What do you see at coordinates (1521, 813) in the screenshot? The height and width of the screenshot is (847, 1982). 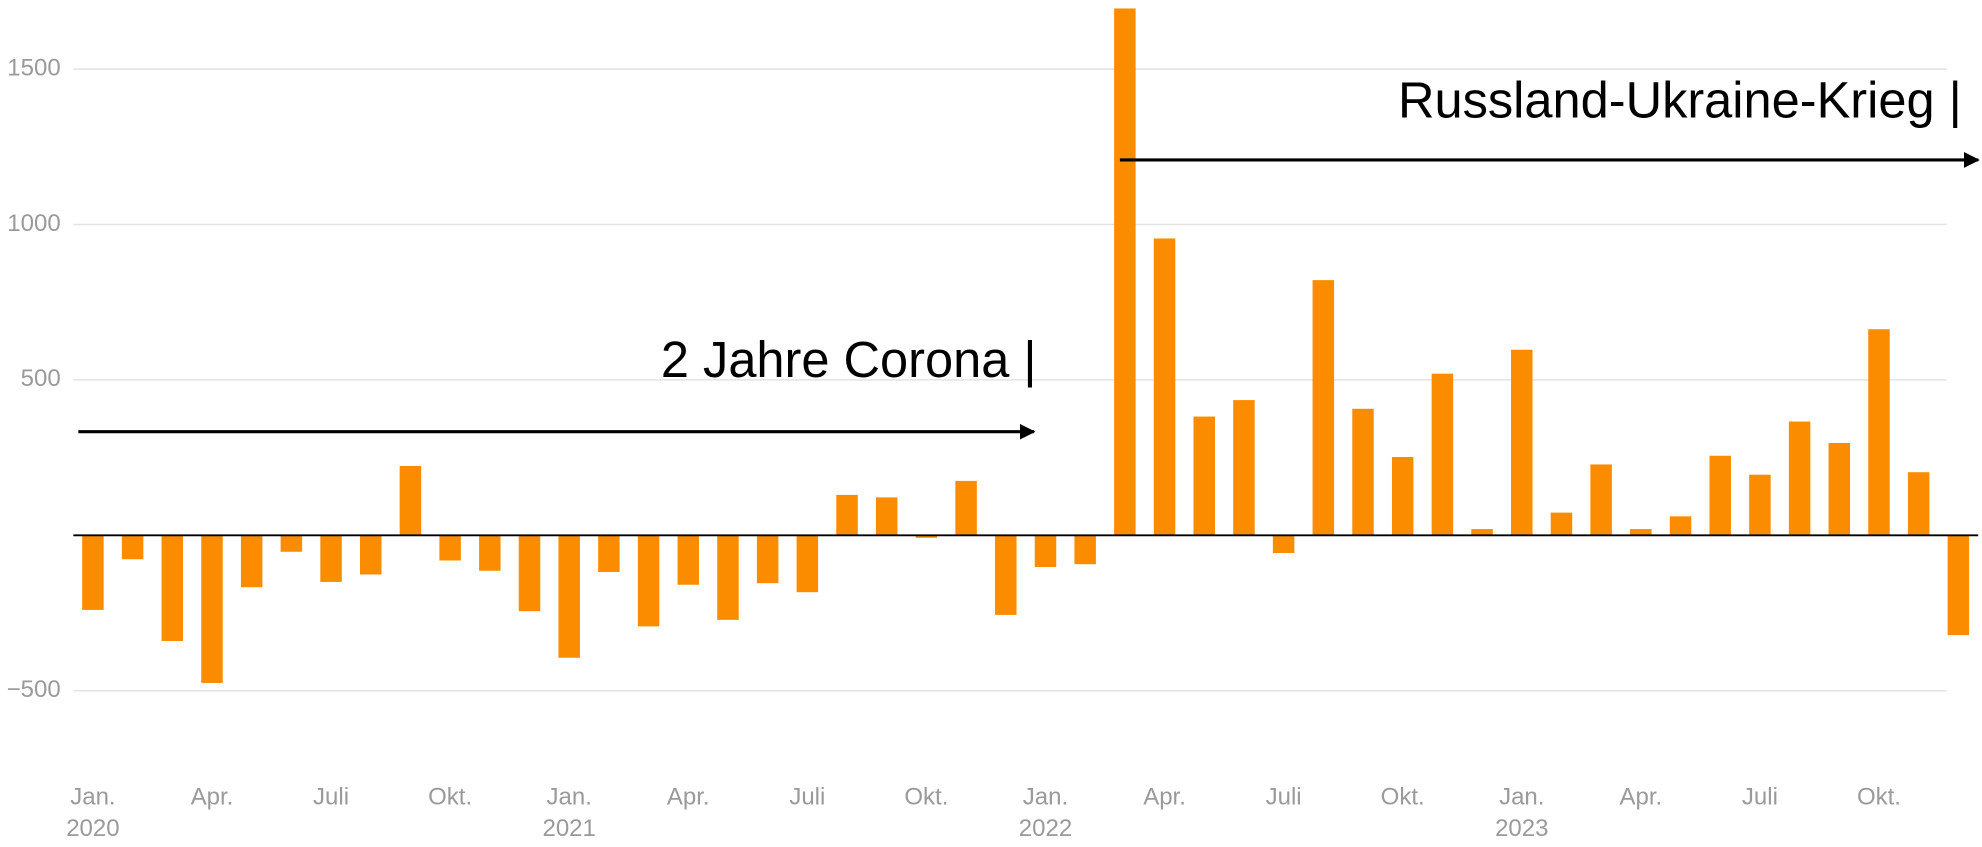 I see `x-tick-label: Jan. 2023` at bounding box center [1521, 813].